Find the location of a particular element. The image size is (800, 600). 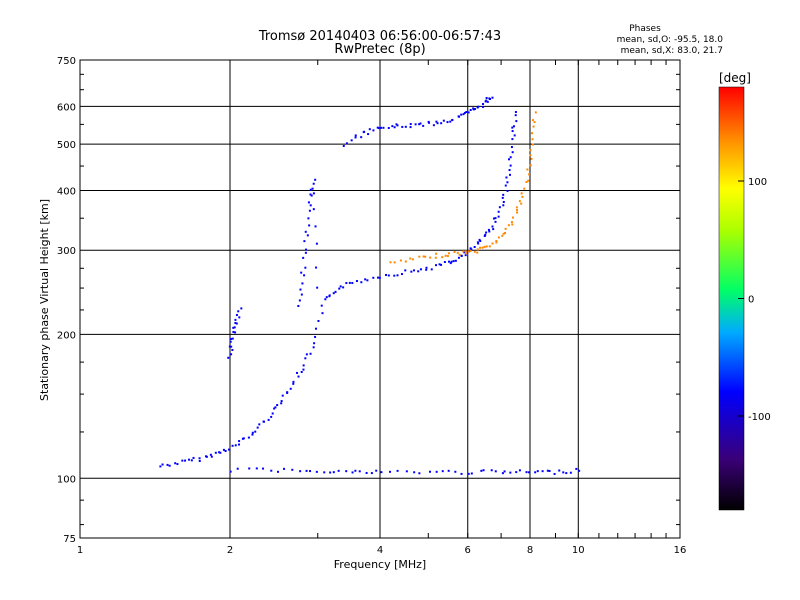

y-tick-label: 75 is located at coordinates (69, 539).